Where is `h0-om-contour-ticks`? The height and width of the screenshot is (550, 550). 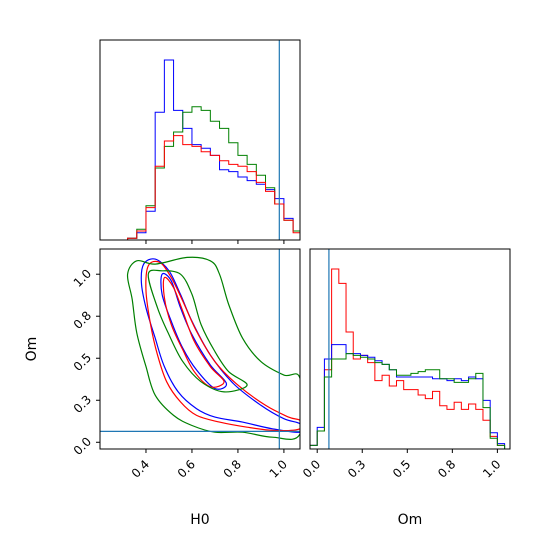
h0-om-contour-ticks is located at coordinates (190, 363).